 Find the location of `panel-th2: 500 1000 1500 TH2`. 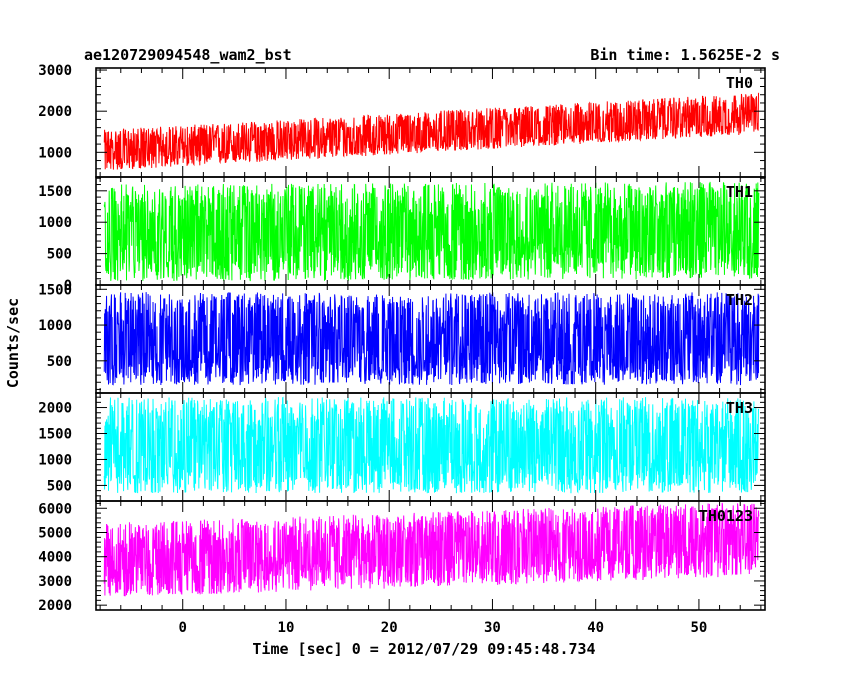

panel-th2: 500 1000 1500 TH2 is located at coordinates (402, 338).